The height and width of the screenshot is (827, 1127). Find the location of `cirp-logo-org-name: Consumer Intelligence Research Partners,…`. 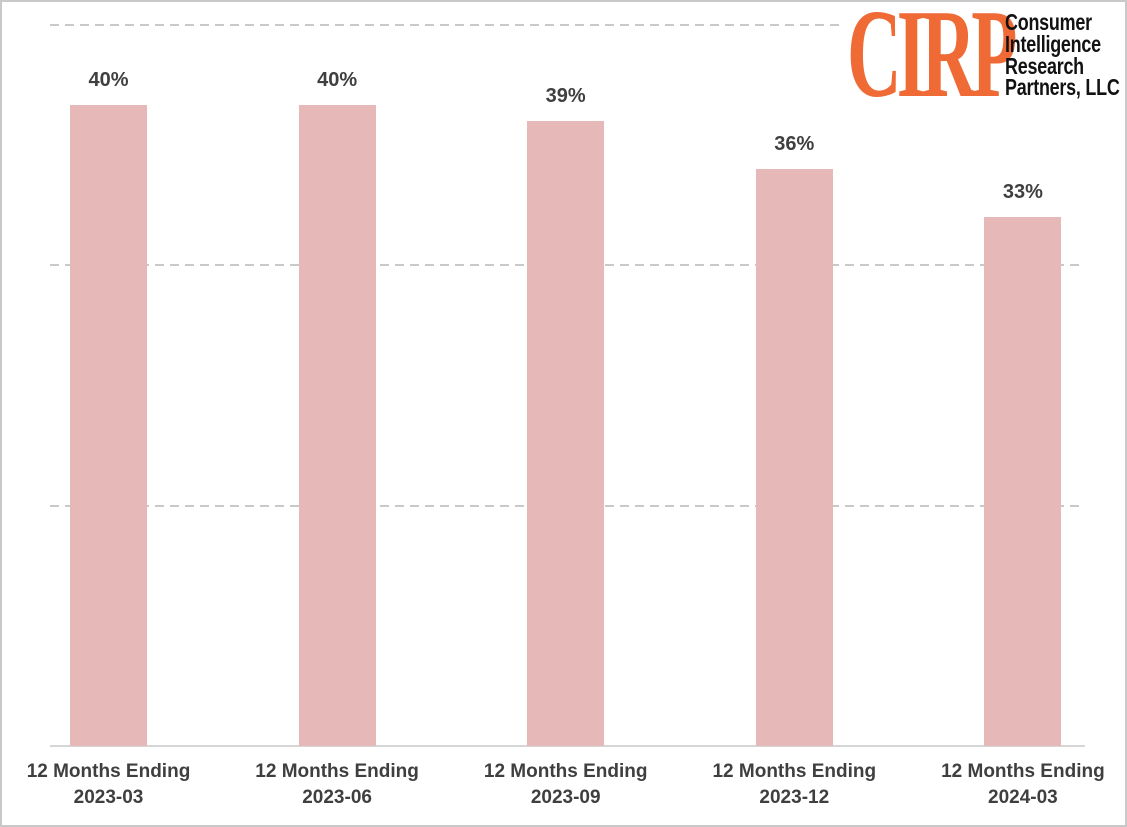

cirp-logo-org-name: Consumer Intelligence Research Partners,… is located at coordinates (1062, 55).